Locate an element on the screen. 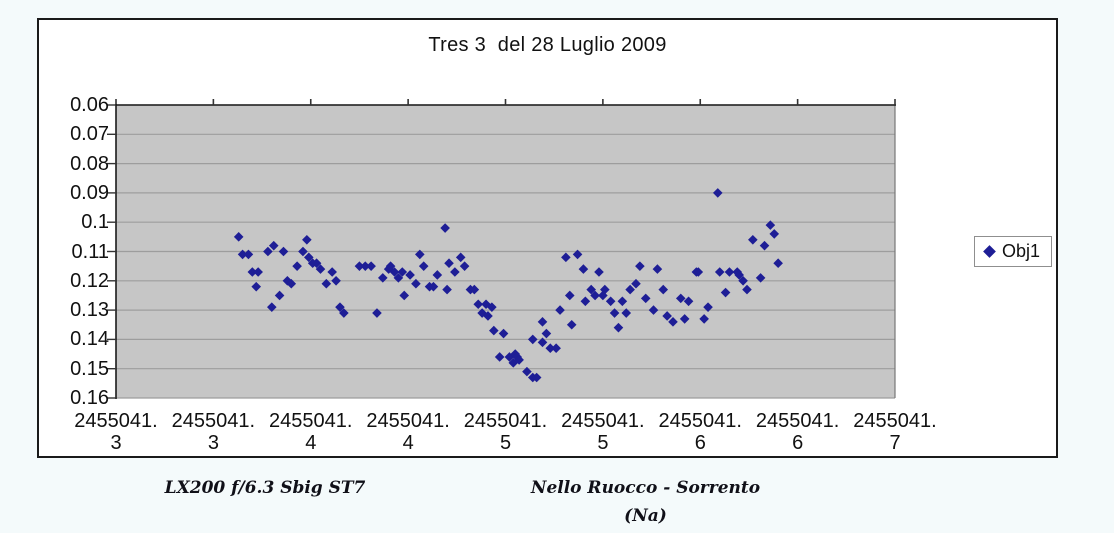 The image size is (1114, 533). y-tick-label: 0.13 is located at coordinates (89, 310).